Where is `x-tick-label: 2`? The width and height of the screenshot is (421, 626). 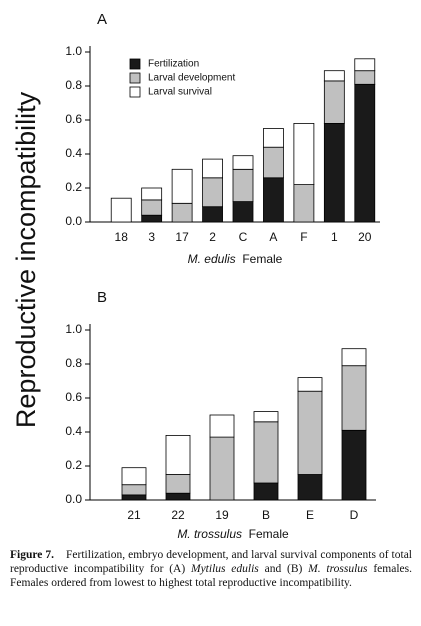 x-tick-label: 2 is located at coordinates (212, 237).